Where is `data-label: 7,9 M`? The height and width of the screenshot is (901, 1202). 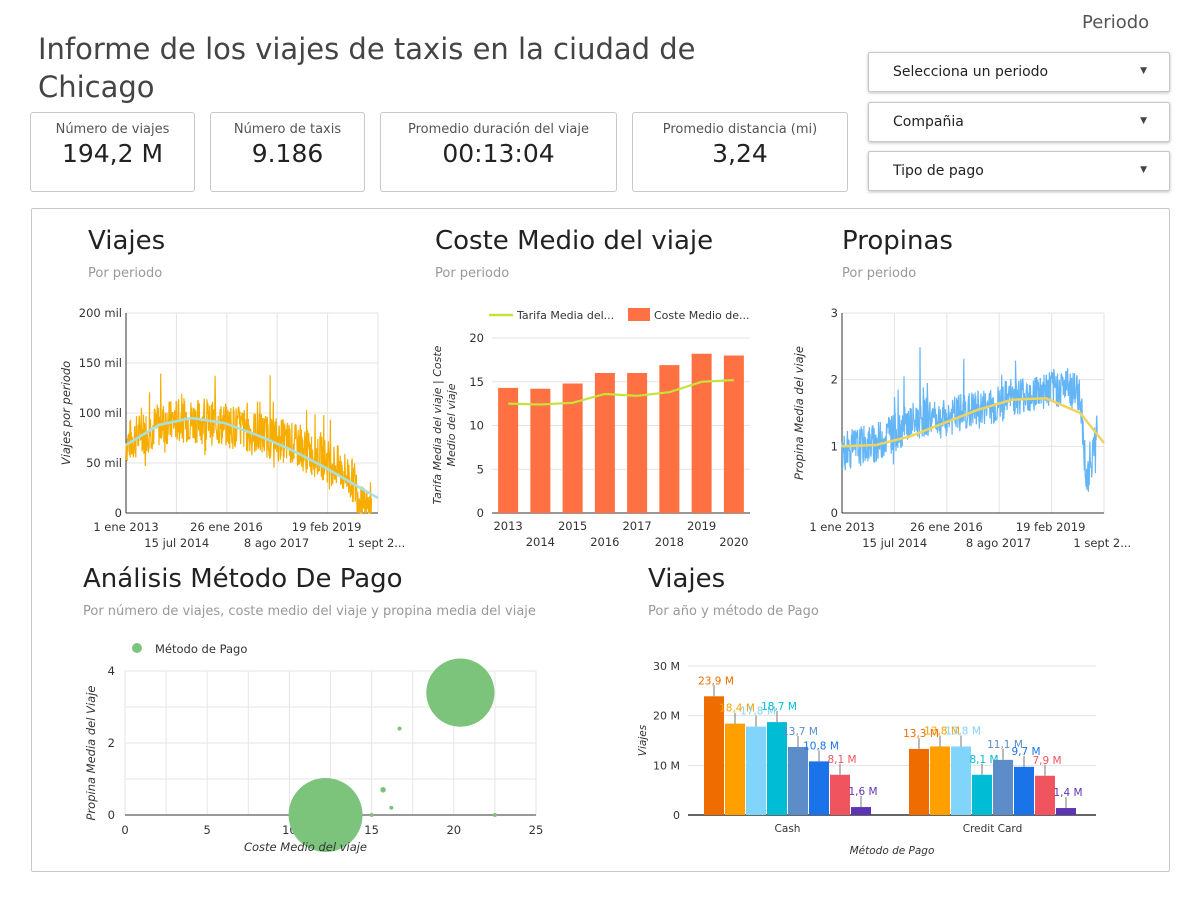 data-label: 7,9 M is located at coordinates (1046, 761).